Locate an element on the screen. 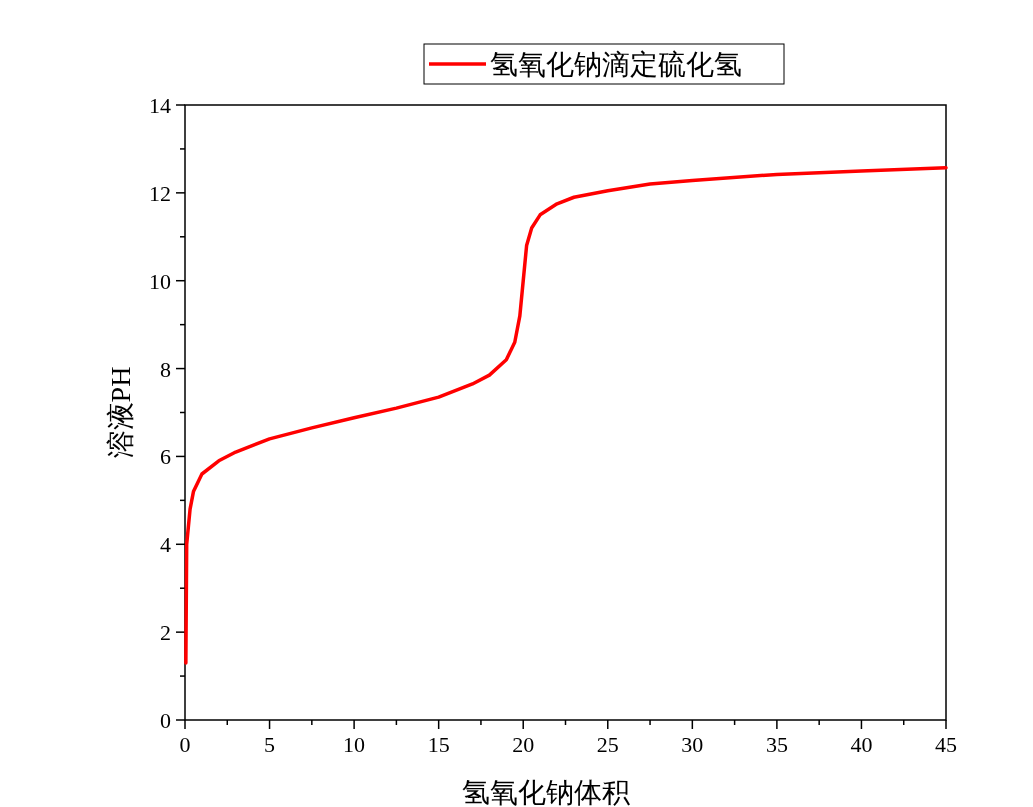  y-tick-label: 6 is located at coordinates (165, 457).